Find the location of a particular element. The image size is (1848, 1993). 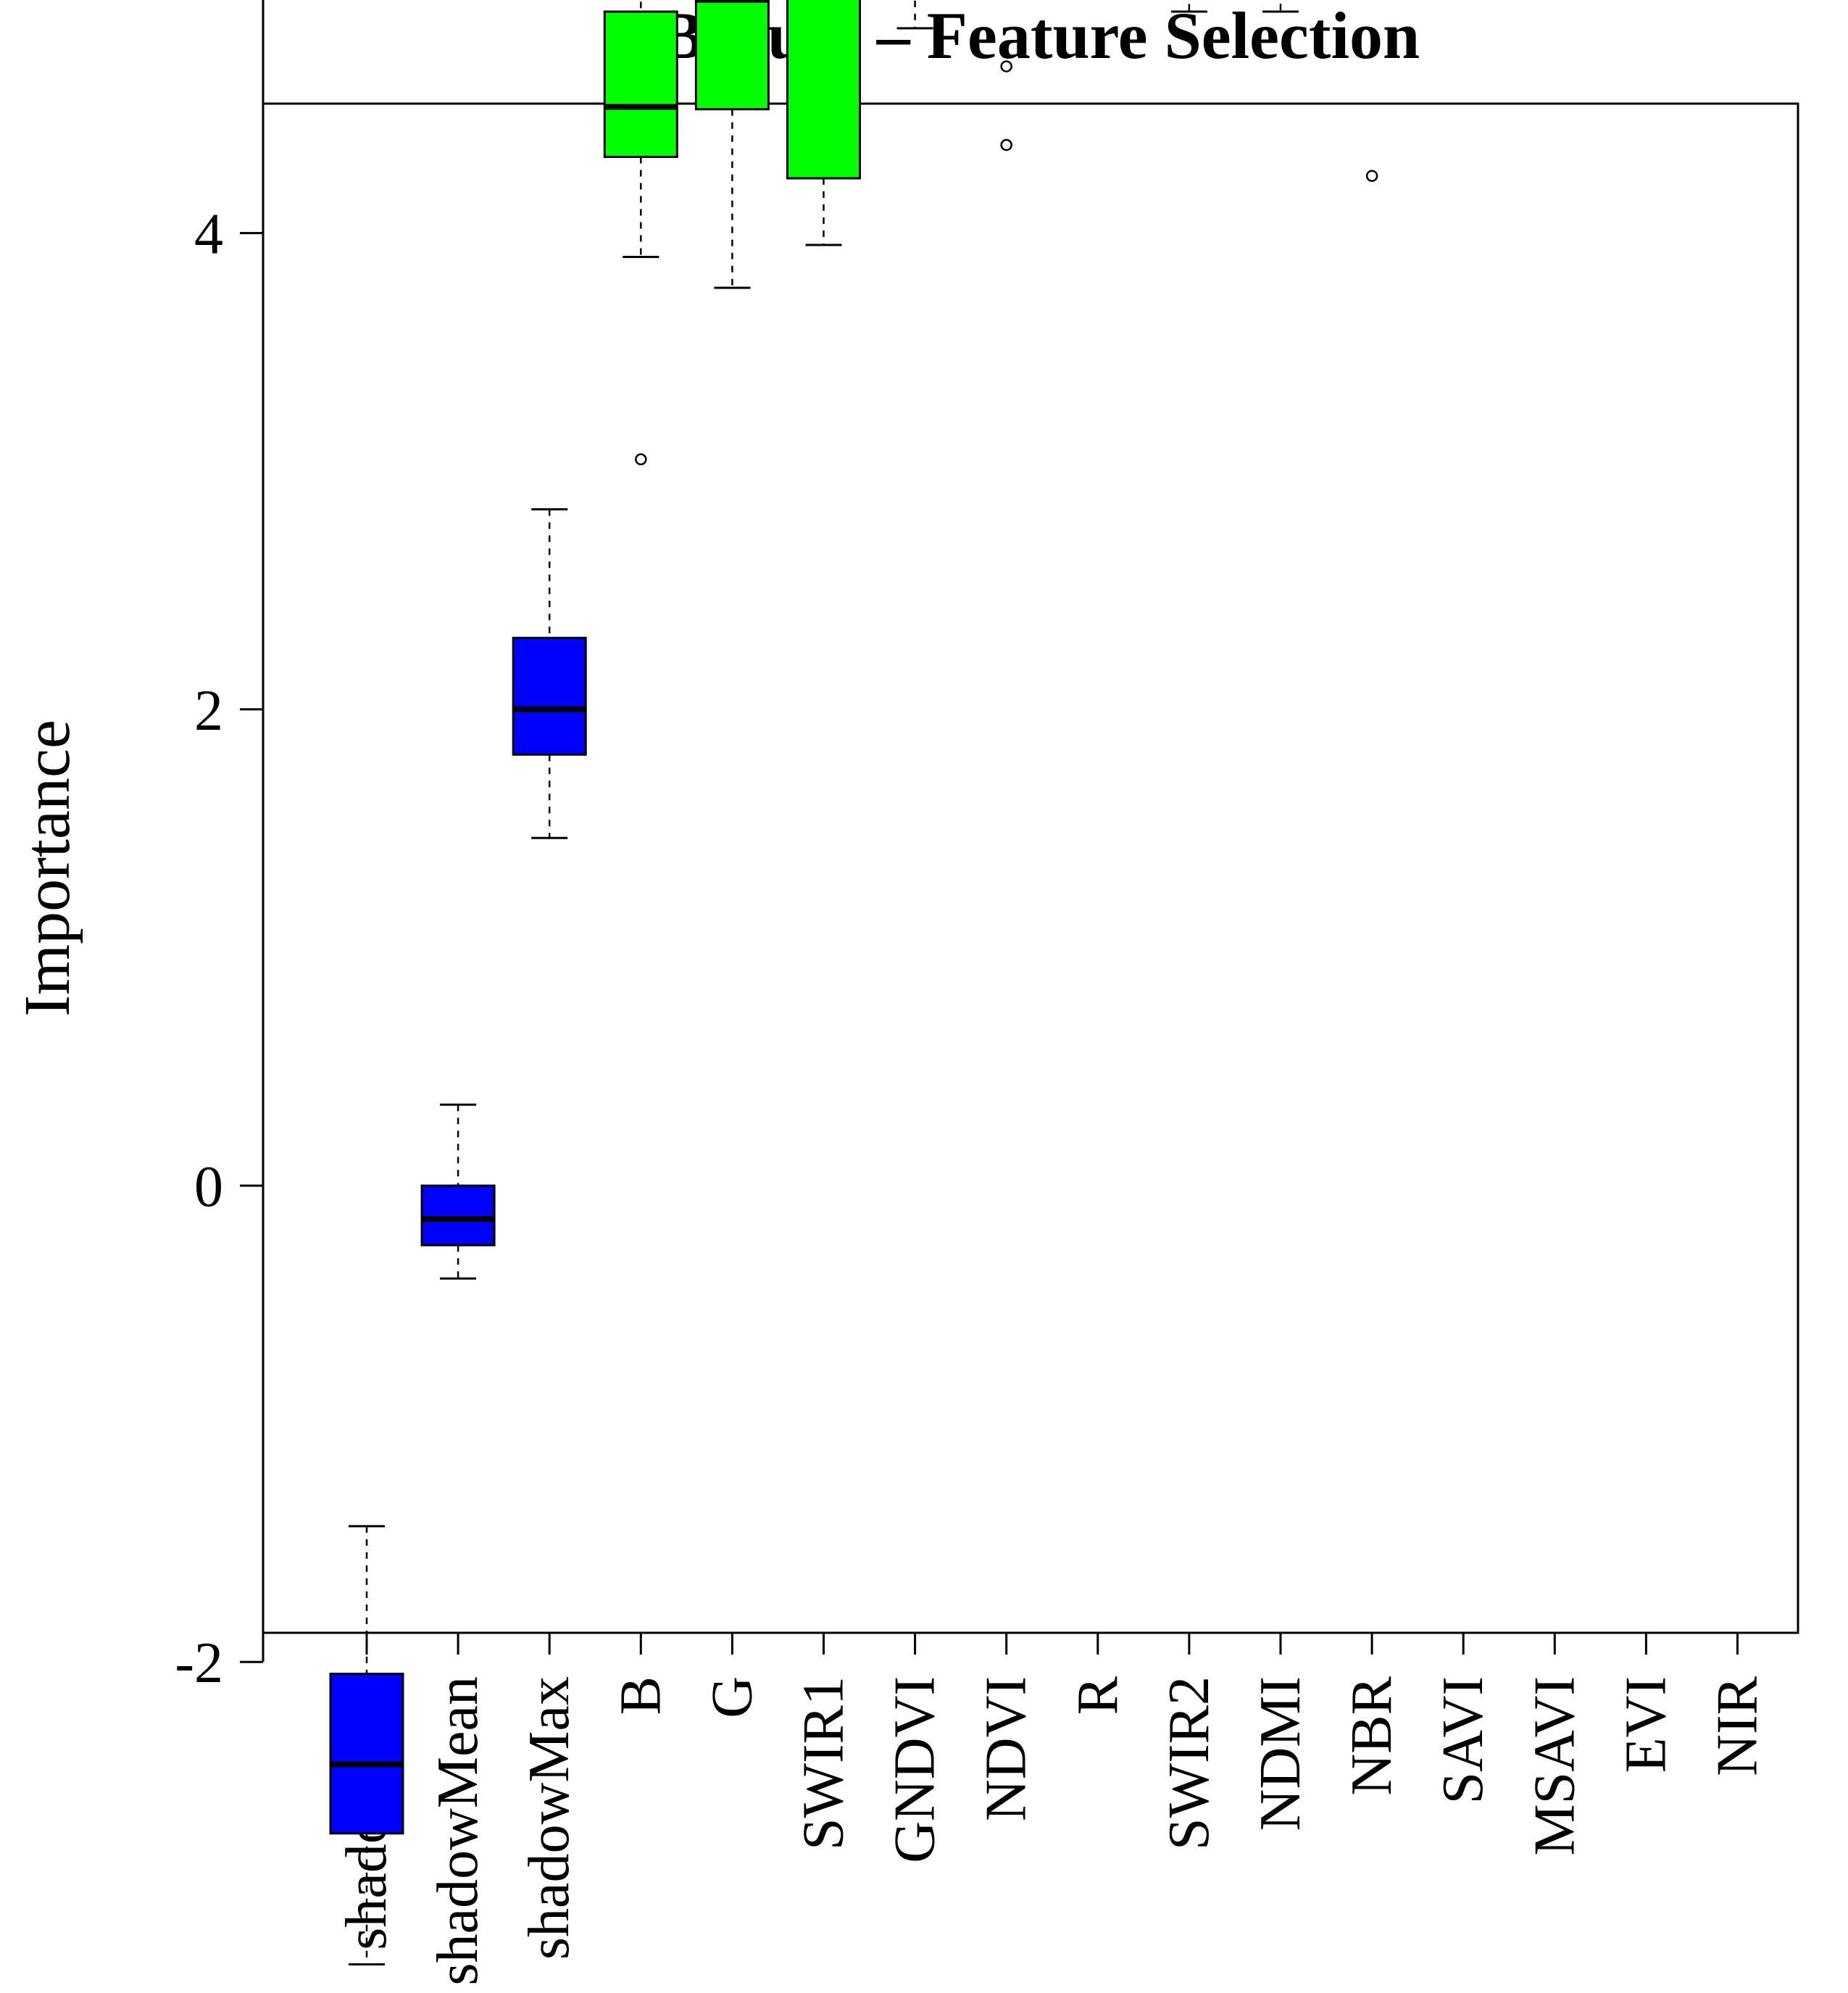

x-tick-label: G is located at coordinates (732, 1697).